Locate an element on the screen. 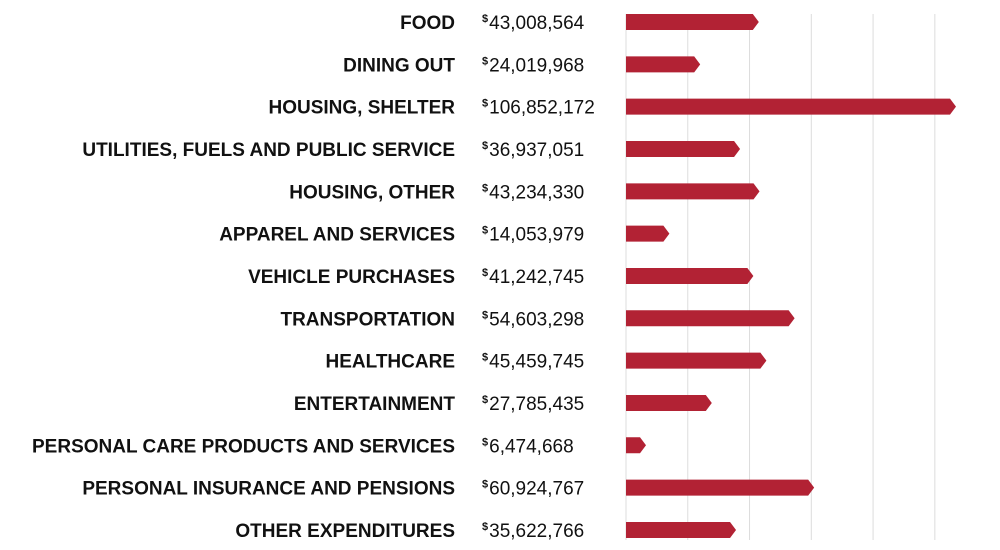 The image size is (1000, 550). value-label: $24,019,968 is located at coordinates (533, 65).